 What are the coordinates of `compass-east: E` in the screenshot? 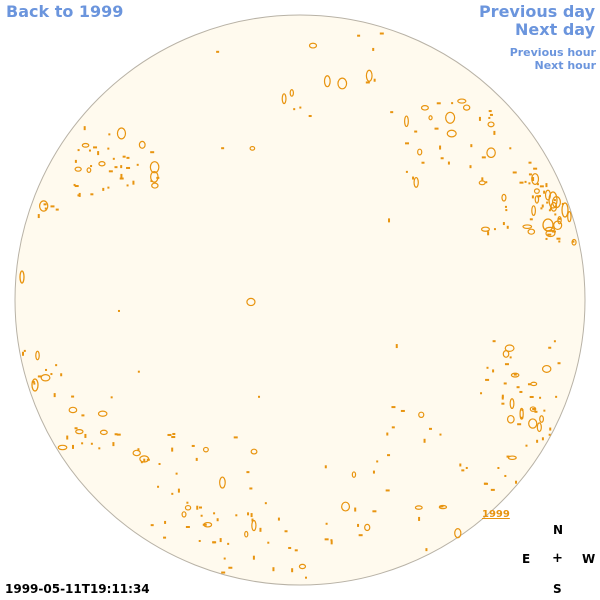 It's located at (526, 559).